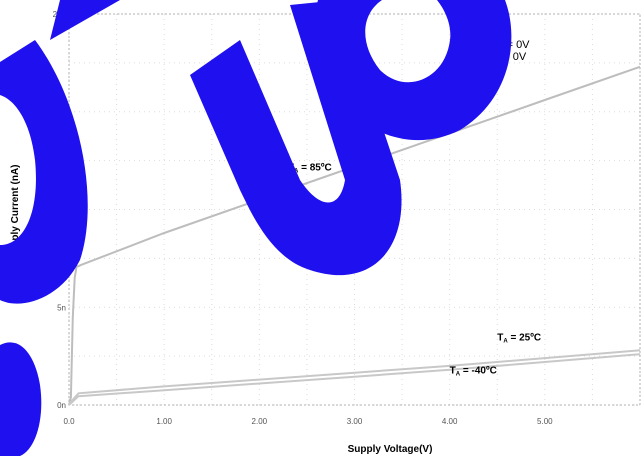  What do you see at coordinates (61, 307) in the screenshot?
I see `y-tick-label: 5n` at bounding box center [61, 307].